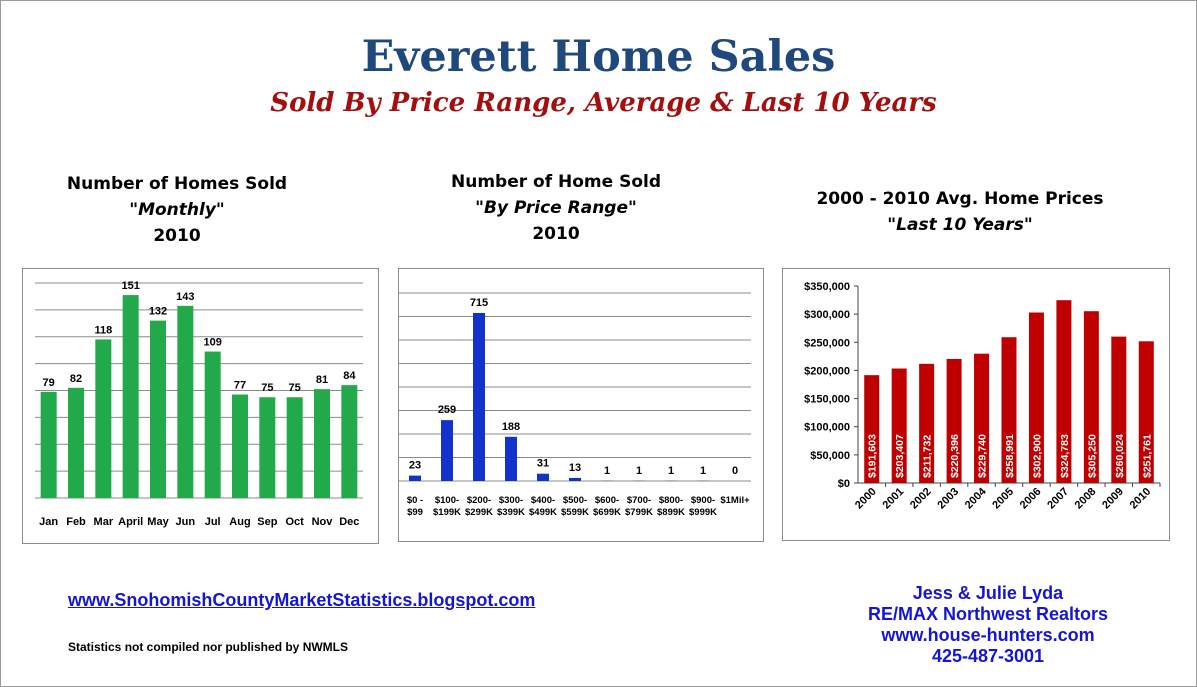 This screenshot has height=687, width=1197. What do you see at coordinates (556, 234) in the screenshot?
I see `price-range-chart-heading-line3: 2010` at bounding box center [556, 234].